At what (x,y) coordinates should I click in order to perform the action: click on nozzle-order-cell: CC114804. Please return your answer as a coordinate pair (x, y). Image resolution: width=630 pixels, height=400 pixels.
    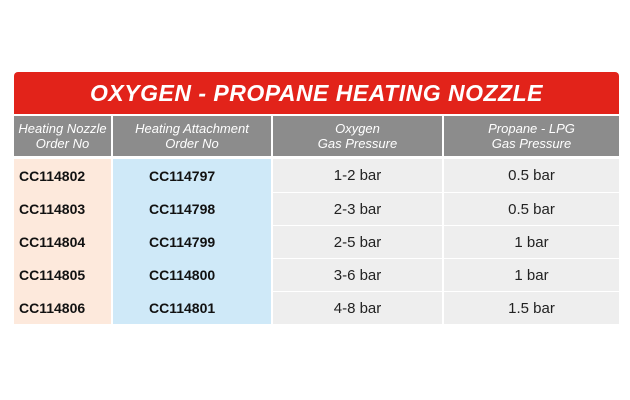
    Looking at the image, I should click on (63, 241).